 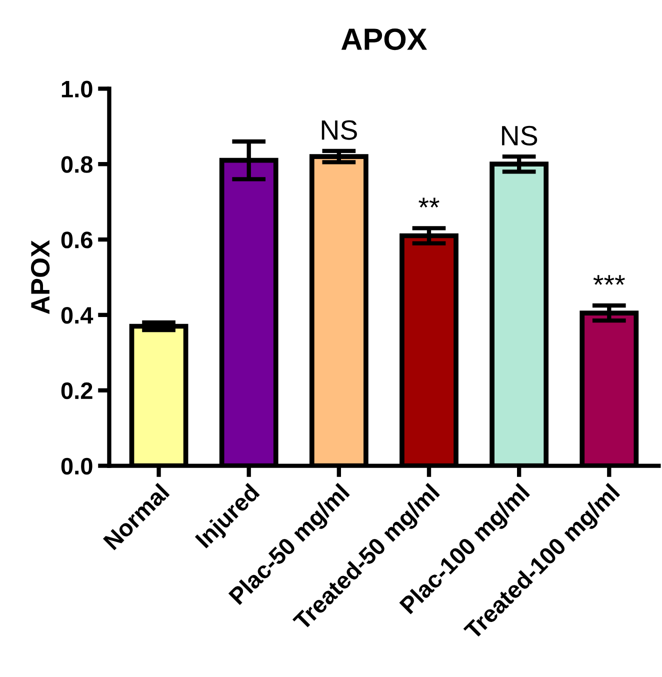 I want to click on y-tick-label: 0.2, so click(x=76, y=391).